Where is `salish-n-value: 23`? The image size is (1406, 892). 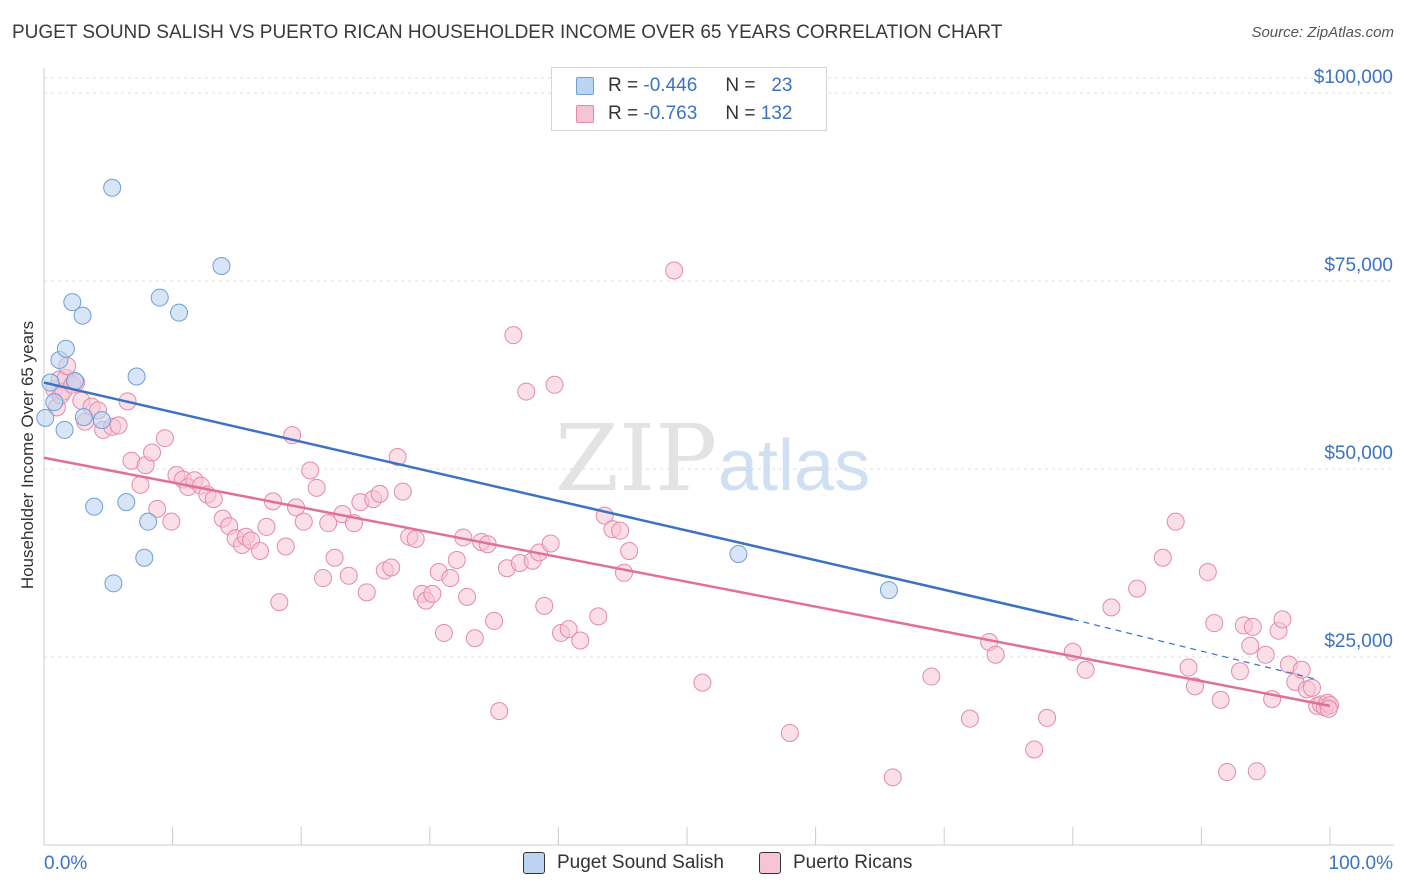
salish-n-value: 23 is located at coordinates (782, 85).